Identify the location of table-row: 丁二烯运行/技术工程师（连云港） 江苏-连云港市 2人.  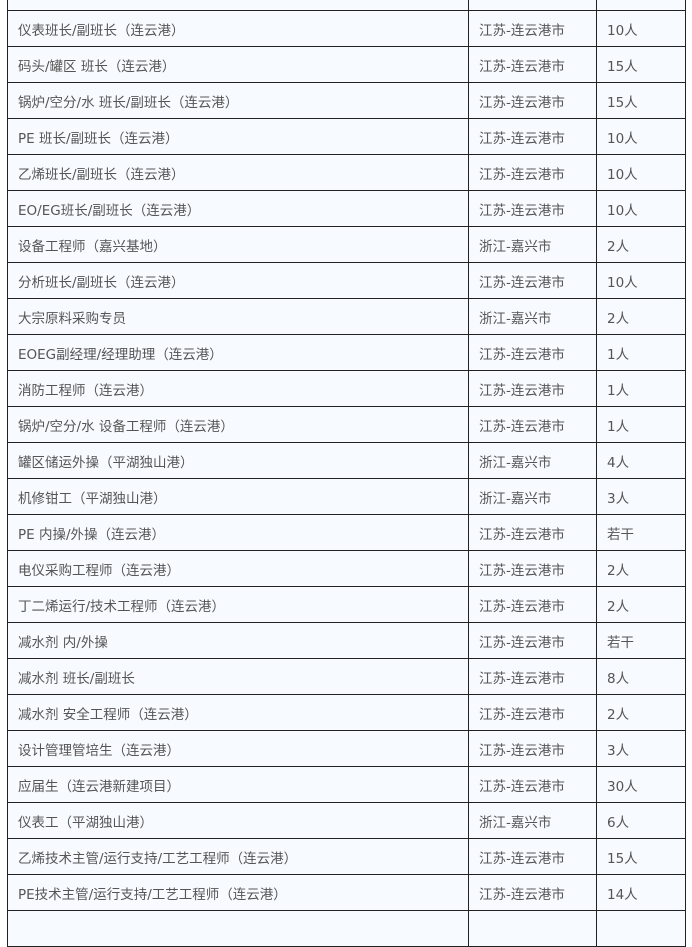
(346, 604).